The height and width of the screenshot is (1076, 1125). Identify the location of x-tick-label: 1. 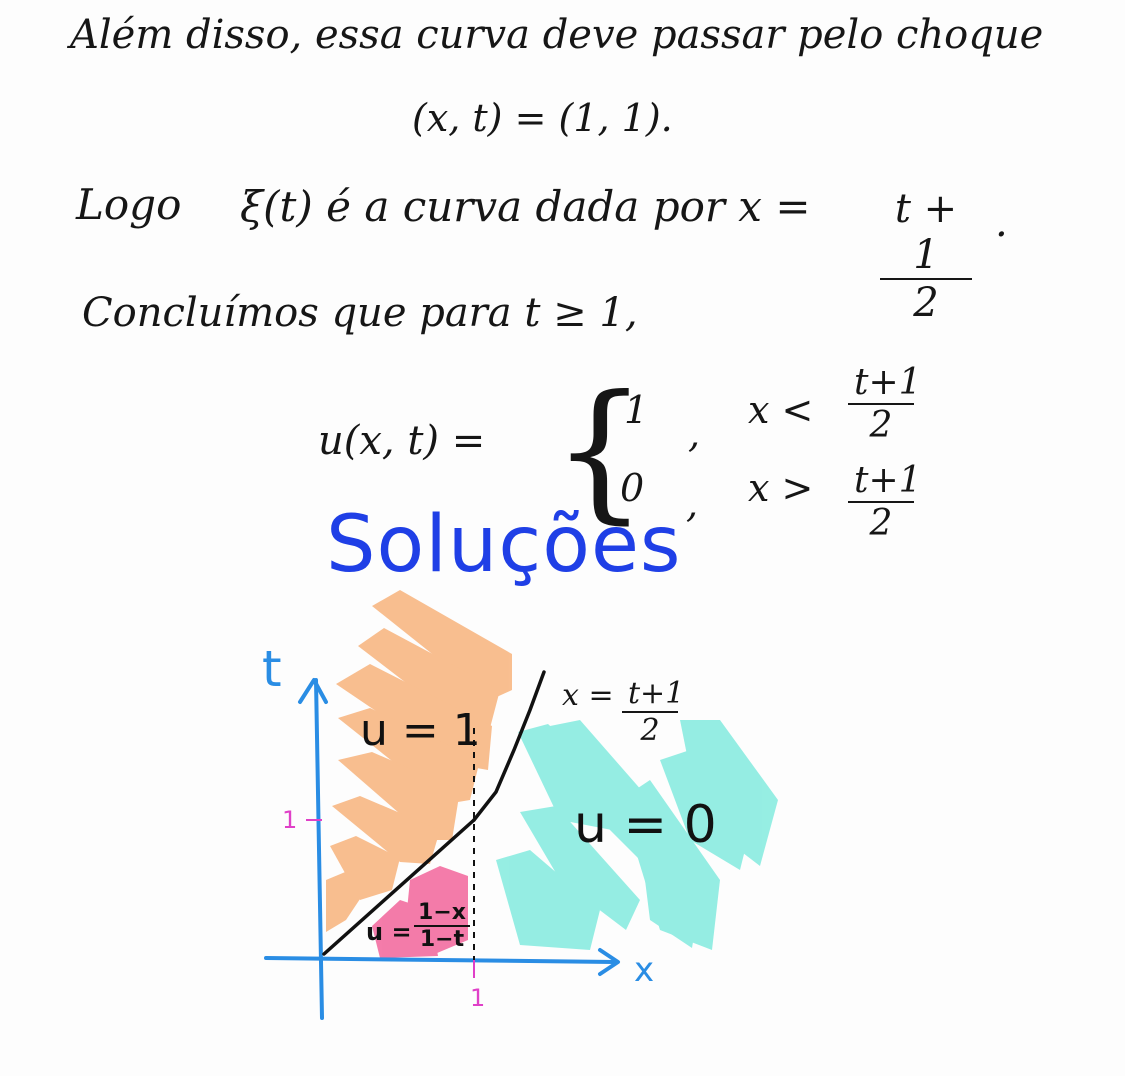
(477, 998).